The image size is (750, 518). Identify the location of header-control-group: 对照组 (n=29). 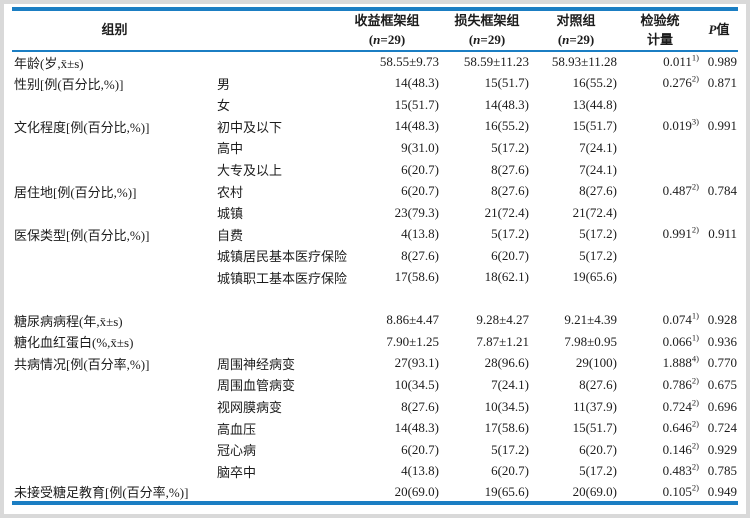
(576, 30).